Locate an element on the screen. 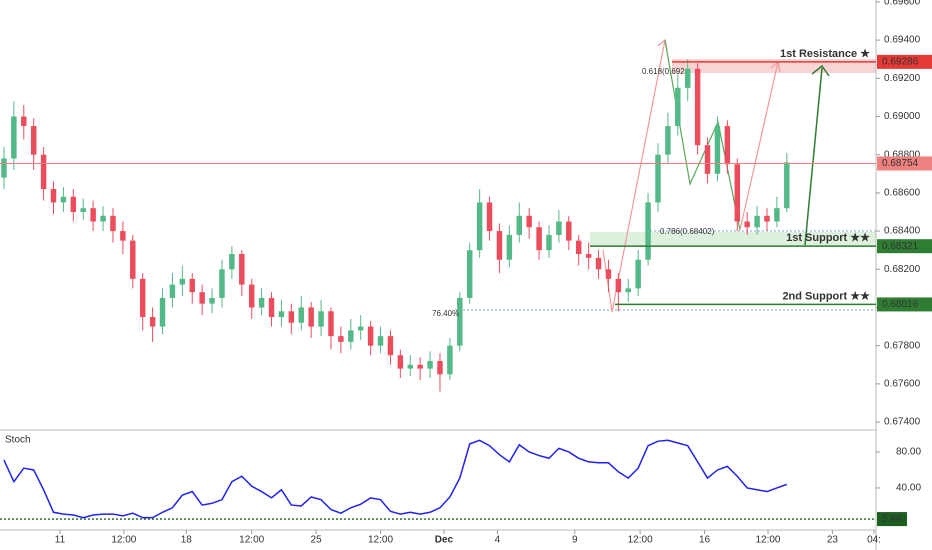 Image resolution: width=932 pixels, height=550 pixels. fib-annotation: 76.40% is located at coordinates (445, 313).